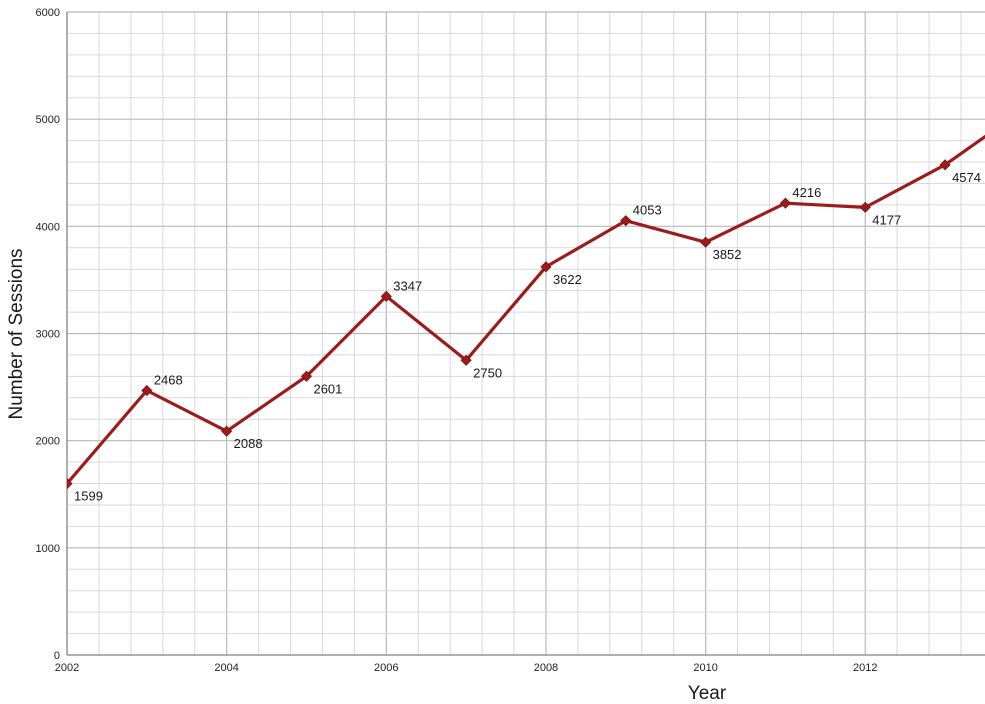 The image size is (985, 704). What do you see at coordinates (487, 372) in the screenshot?
I see `data-label: 2750` at bounding box center [487, 372].